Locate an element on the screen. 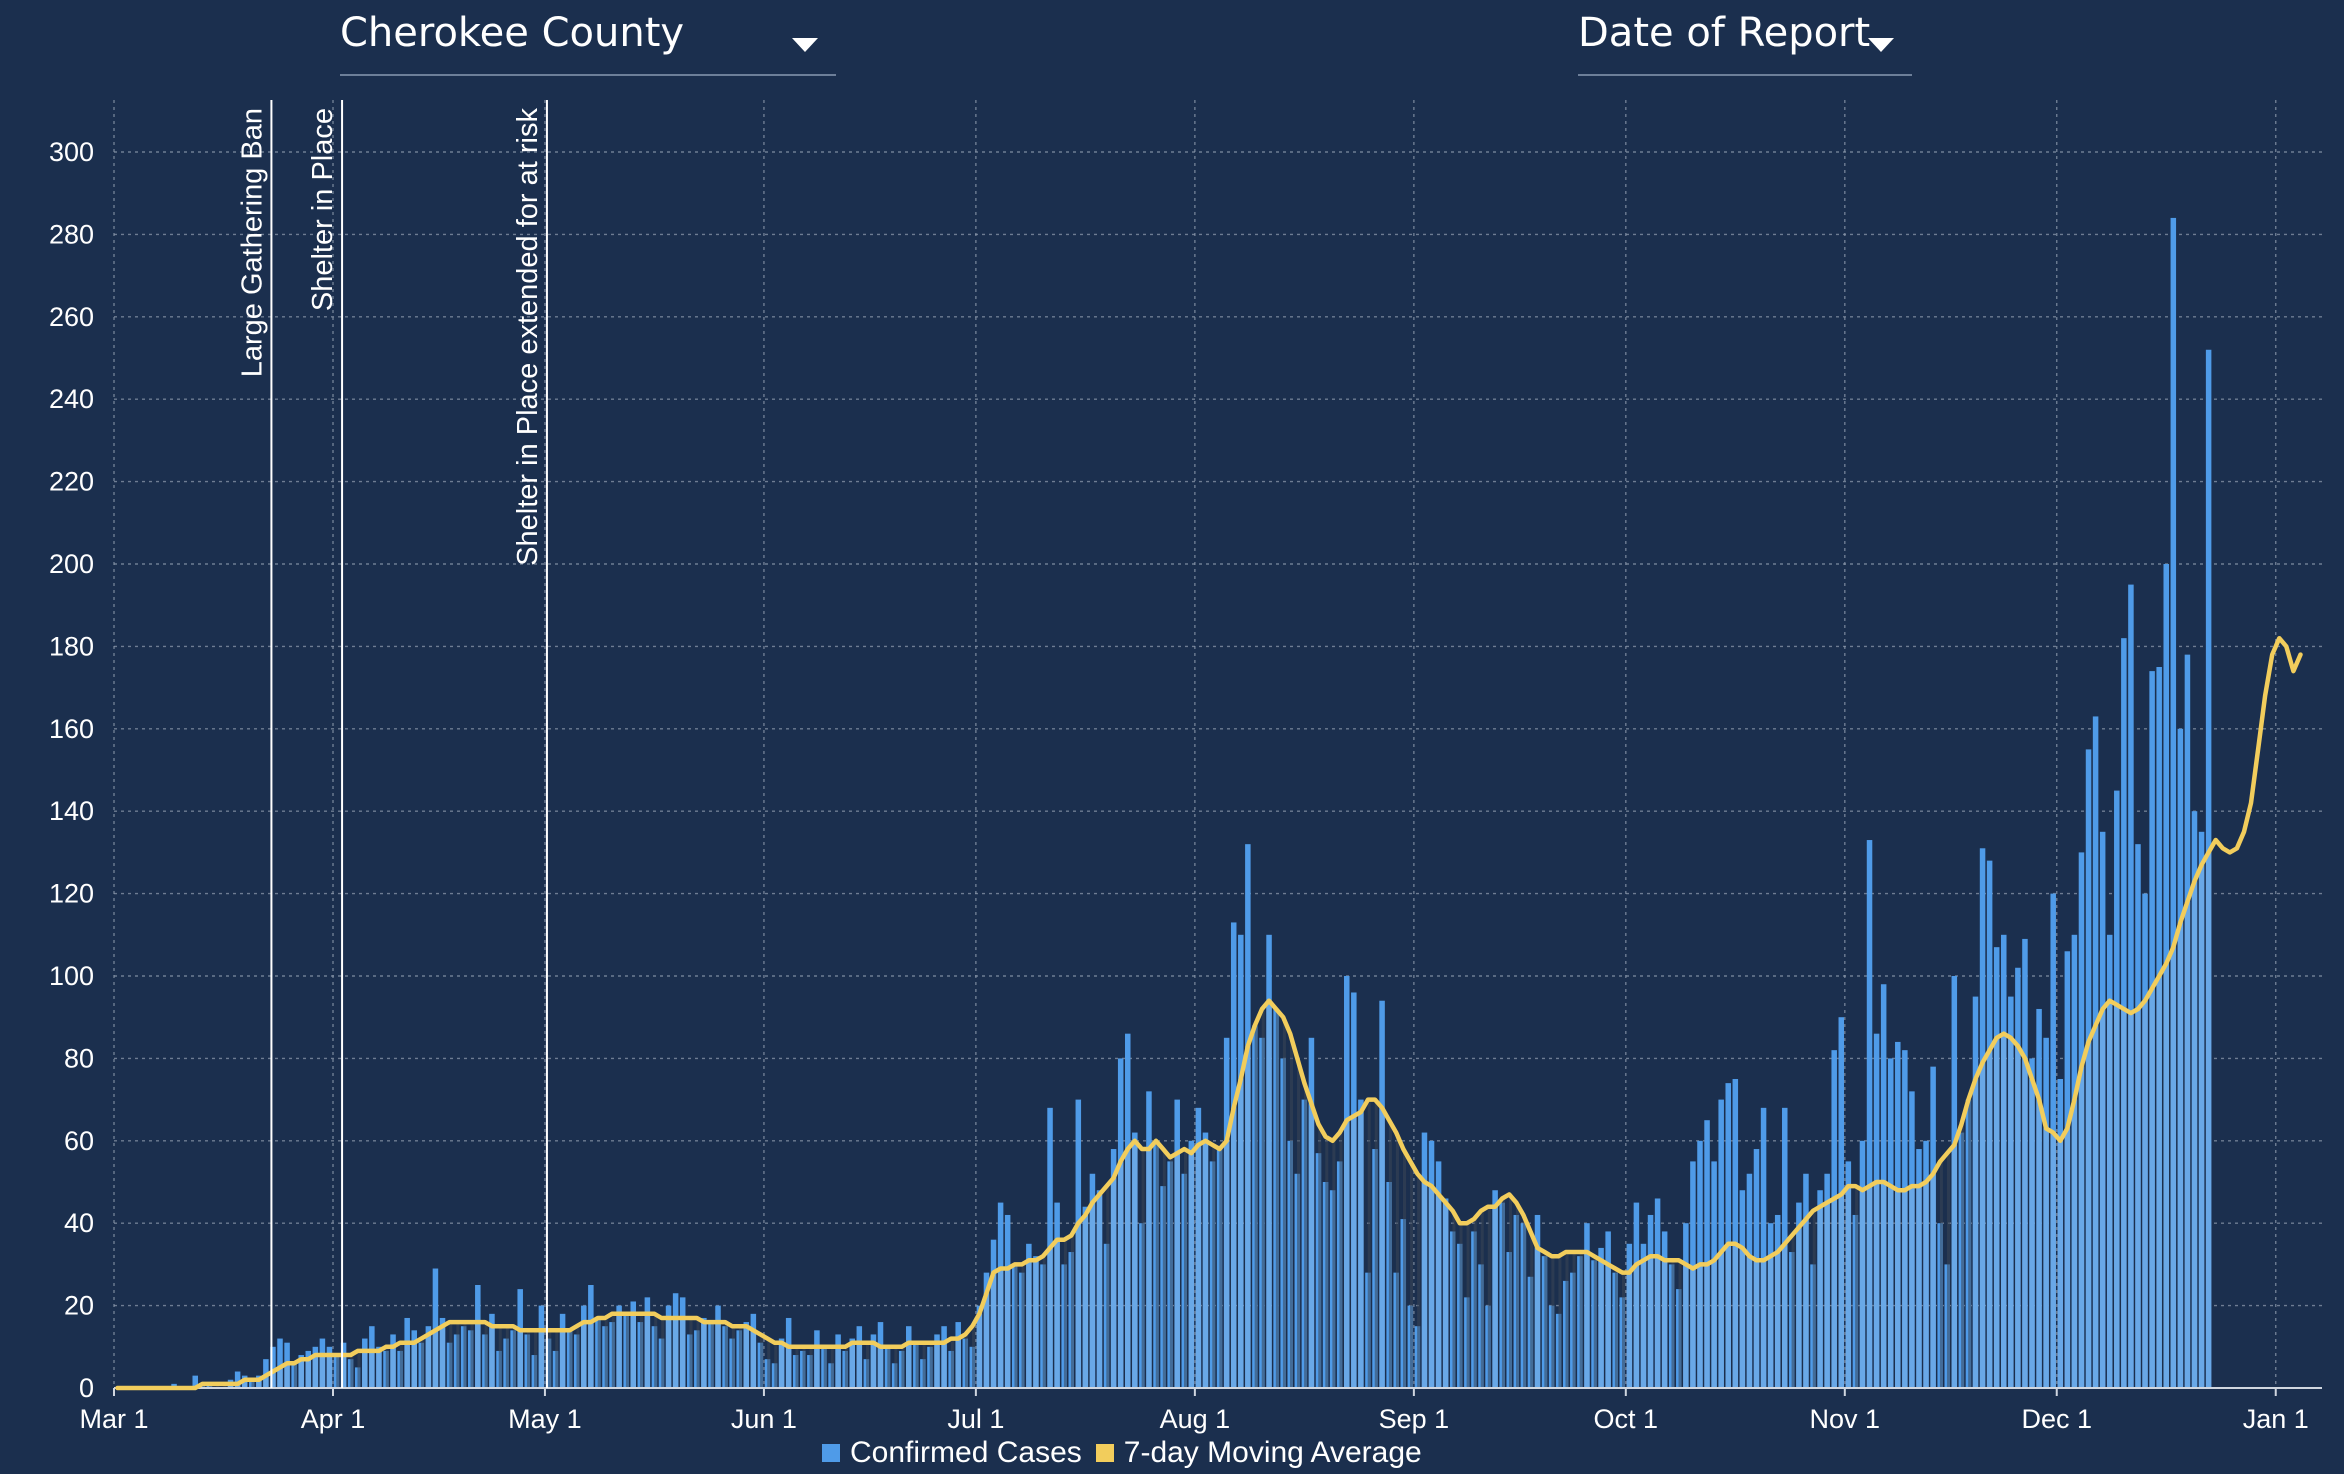 The width and height of the screenshot is (2344, 1474). y-tick-label: 160 is located at coordinates (71, 729).